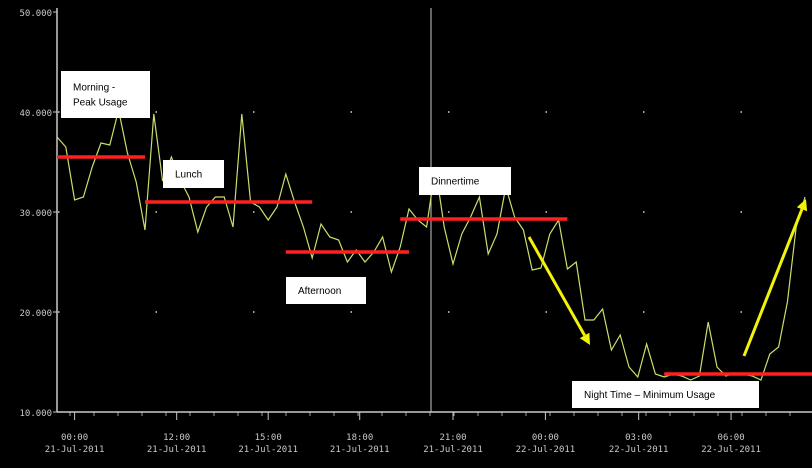 The height and width of the screenshot is (468, 812). What do you see at coordinates (650, 395) in the screenshot?
I see `annotation-label: Night Time – Minimum Usage` at bounding box center [650, 395].